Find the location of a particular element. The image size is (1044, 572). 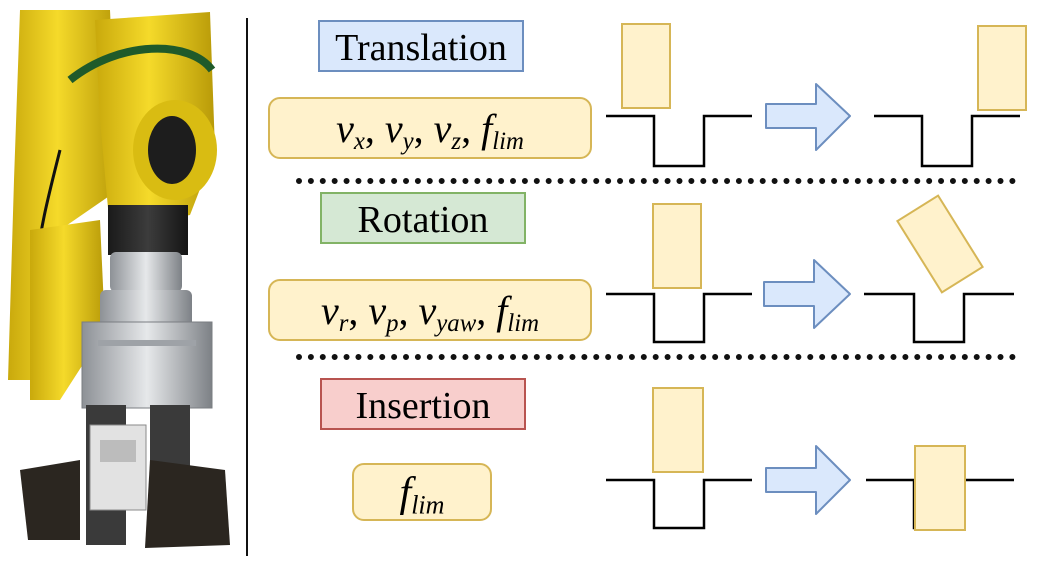

translation-diagram is located at coordinates (816, 95).